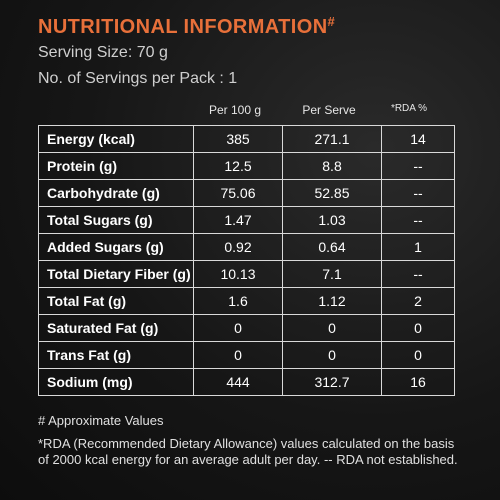 The image size is (500, 500). I want to click on per-serve-value: 0.64, so click(332, 247).